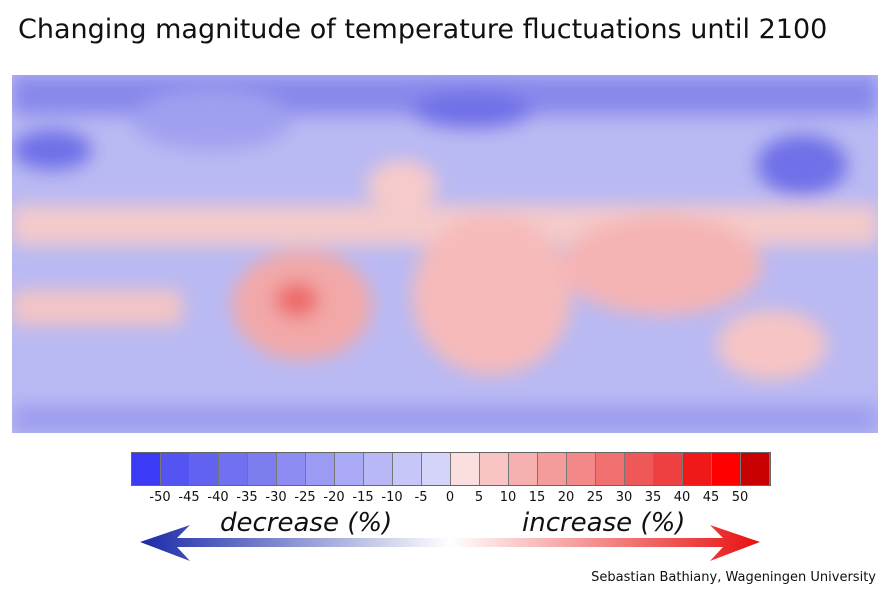  I want to click on colorbar-tick-label: -5, so click(421, 497).